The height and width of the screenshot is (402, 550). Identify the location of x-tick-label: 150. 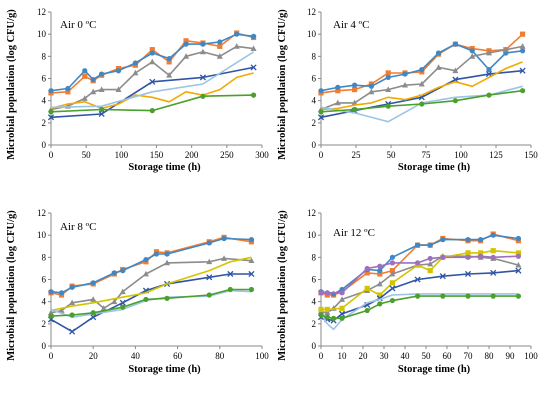
(157, 155).